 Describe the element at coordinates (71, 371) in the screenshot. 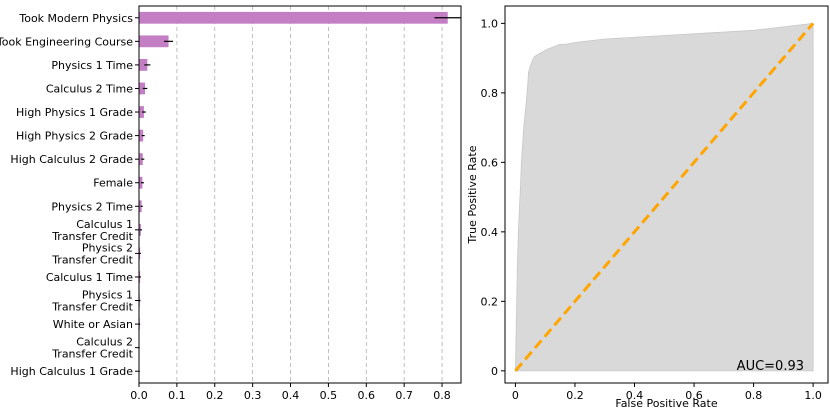

I see `category-label: High Calculus 1 Grade` at that location.